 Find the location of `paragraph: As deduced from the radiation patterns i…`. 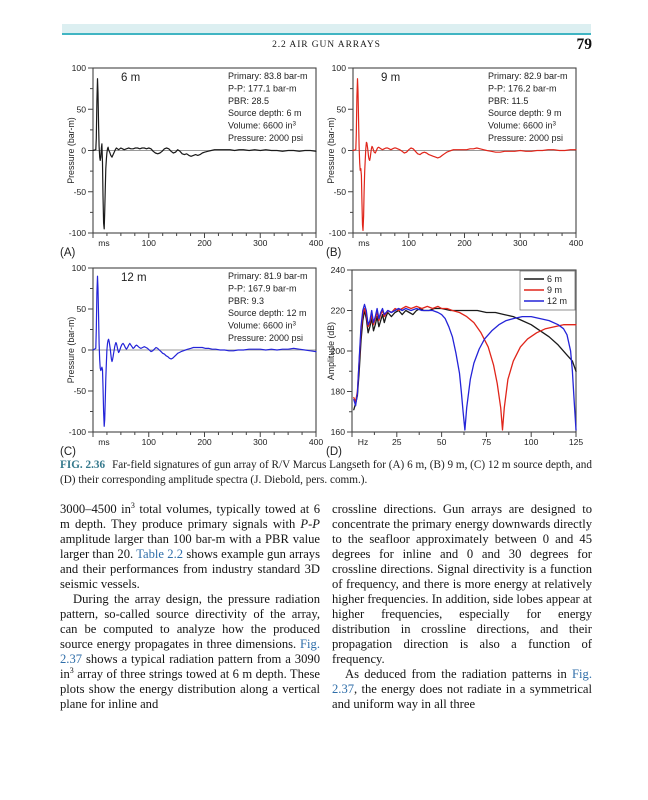

paragraph: As deduced from the radiation patterns i… is located at coordinates (462, 689).